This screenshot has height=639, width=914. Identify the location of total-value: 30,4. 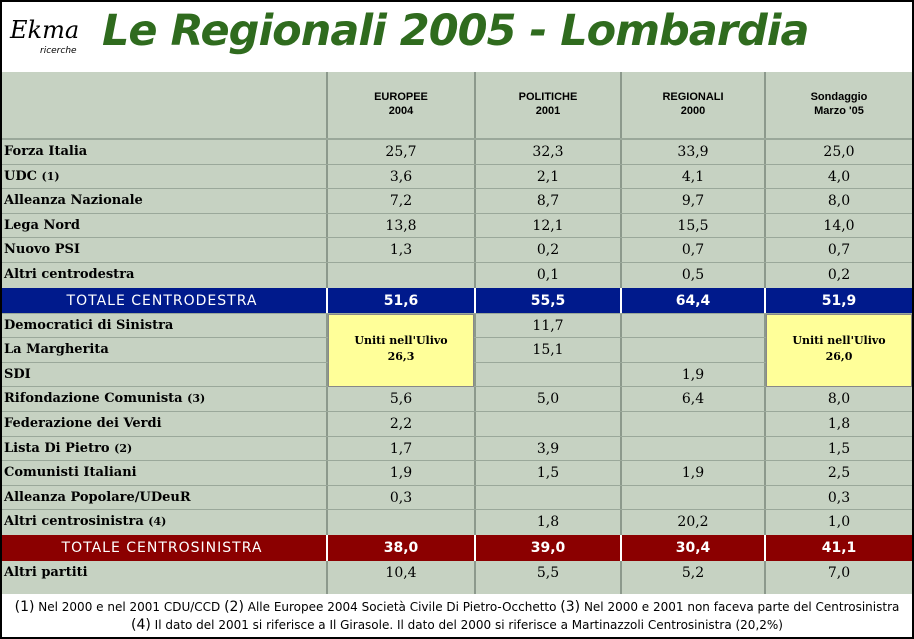
(693, 548).